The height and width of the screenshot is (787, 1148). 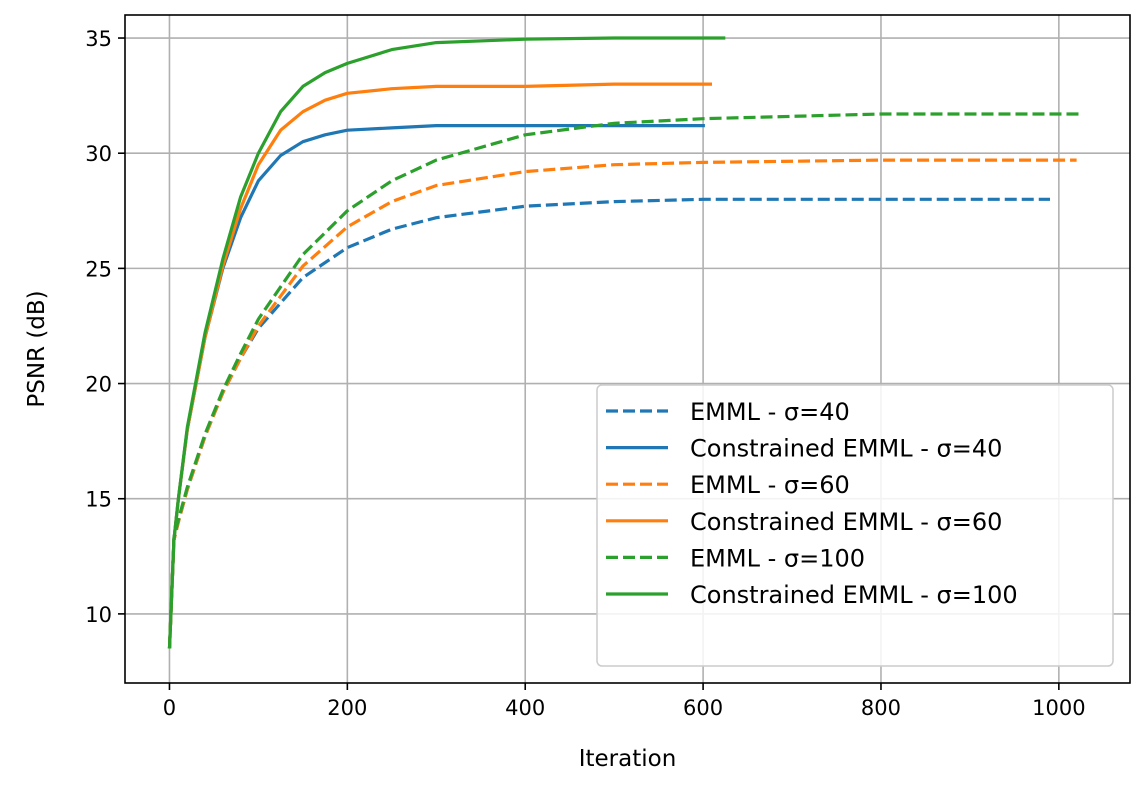 I want to click on y-tick-label: 25, so click(x=98, y=269).